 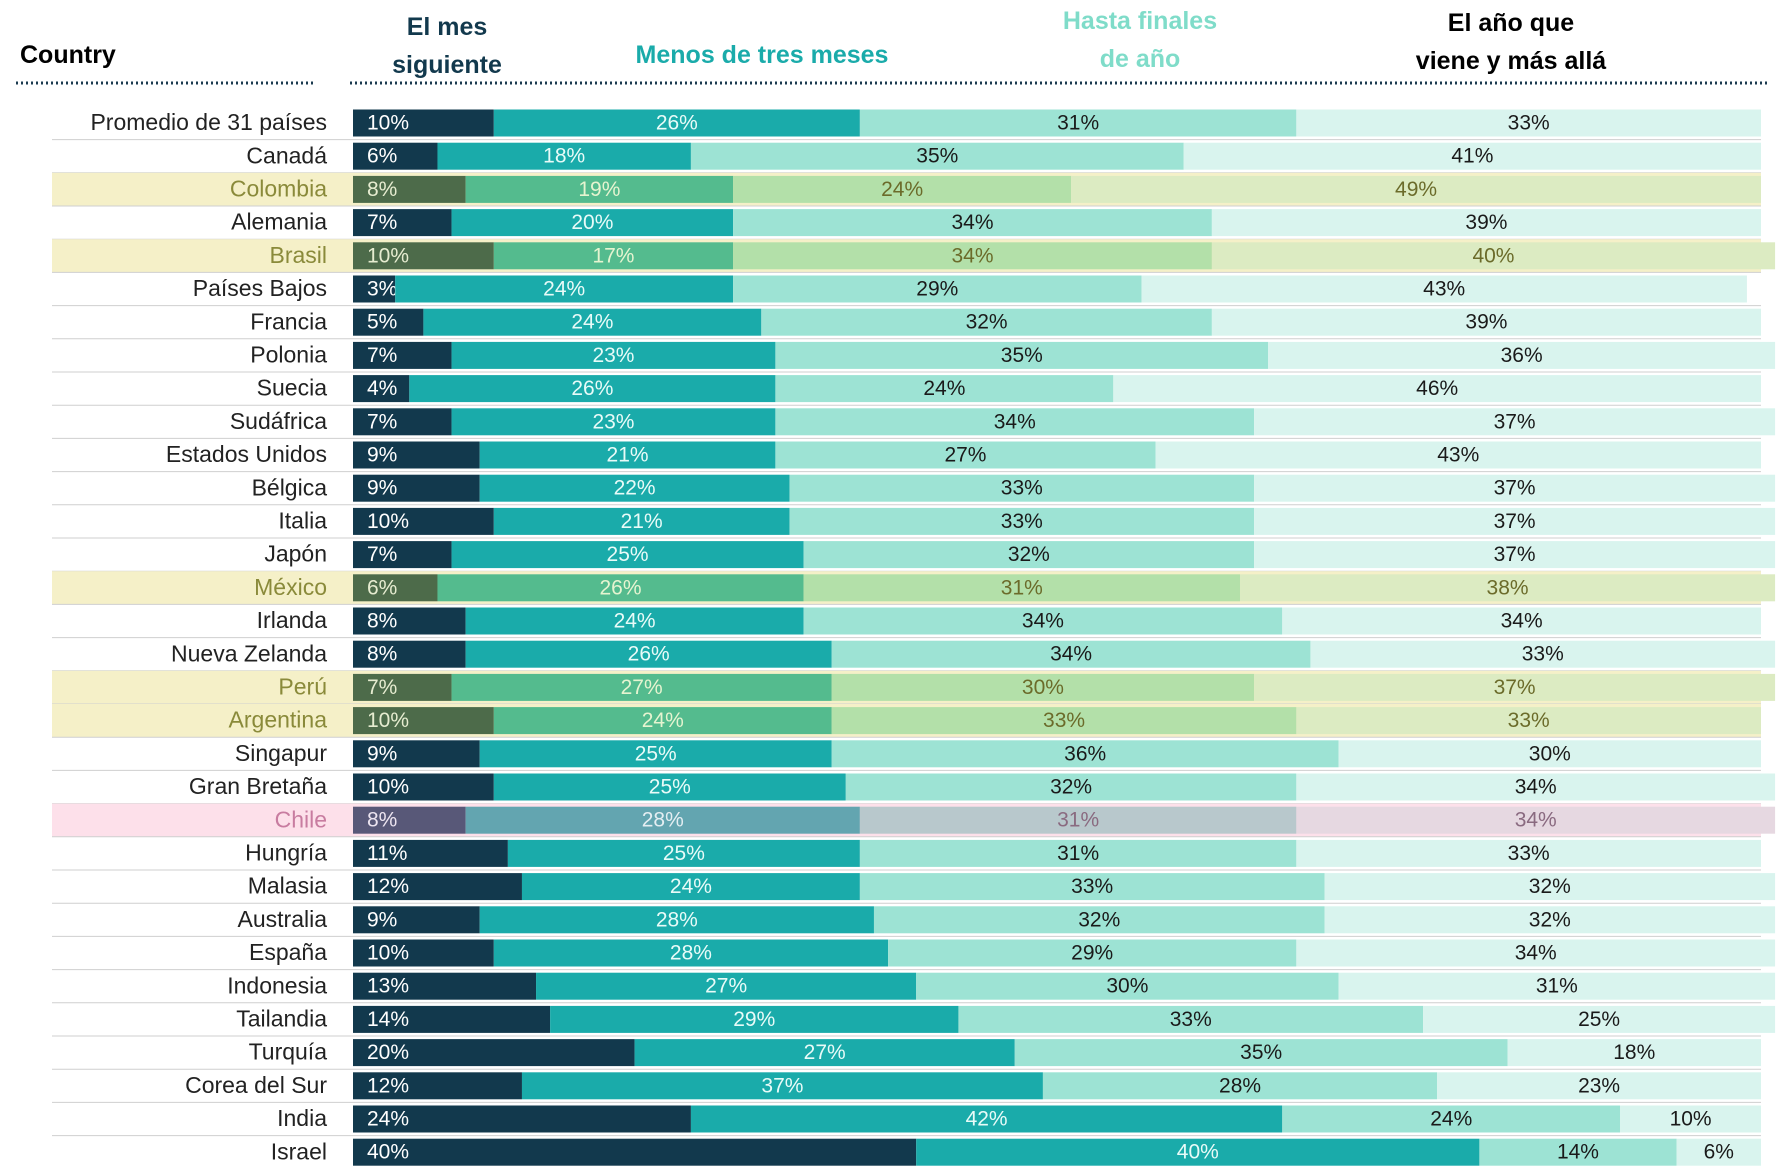 I want to click on category-label: Perú, so click(x=302, y=686).